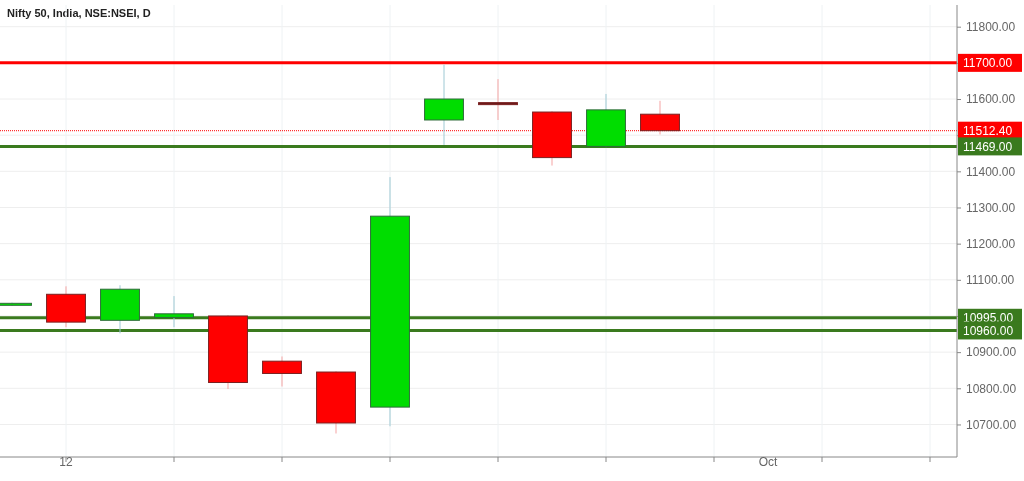 This screenshot has width=1024, height=481. I want to click on y-tick-label: 10900.00, so click(991, 352).